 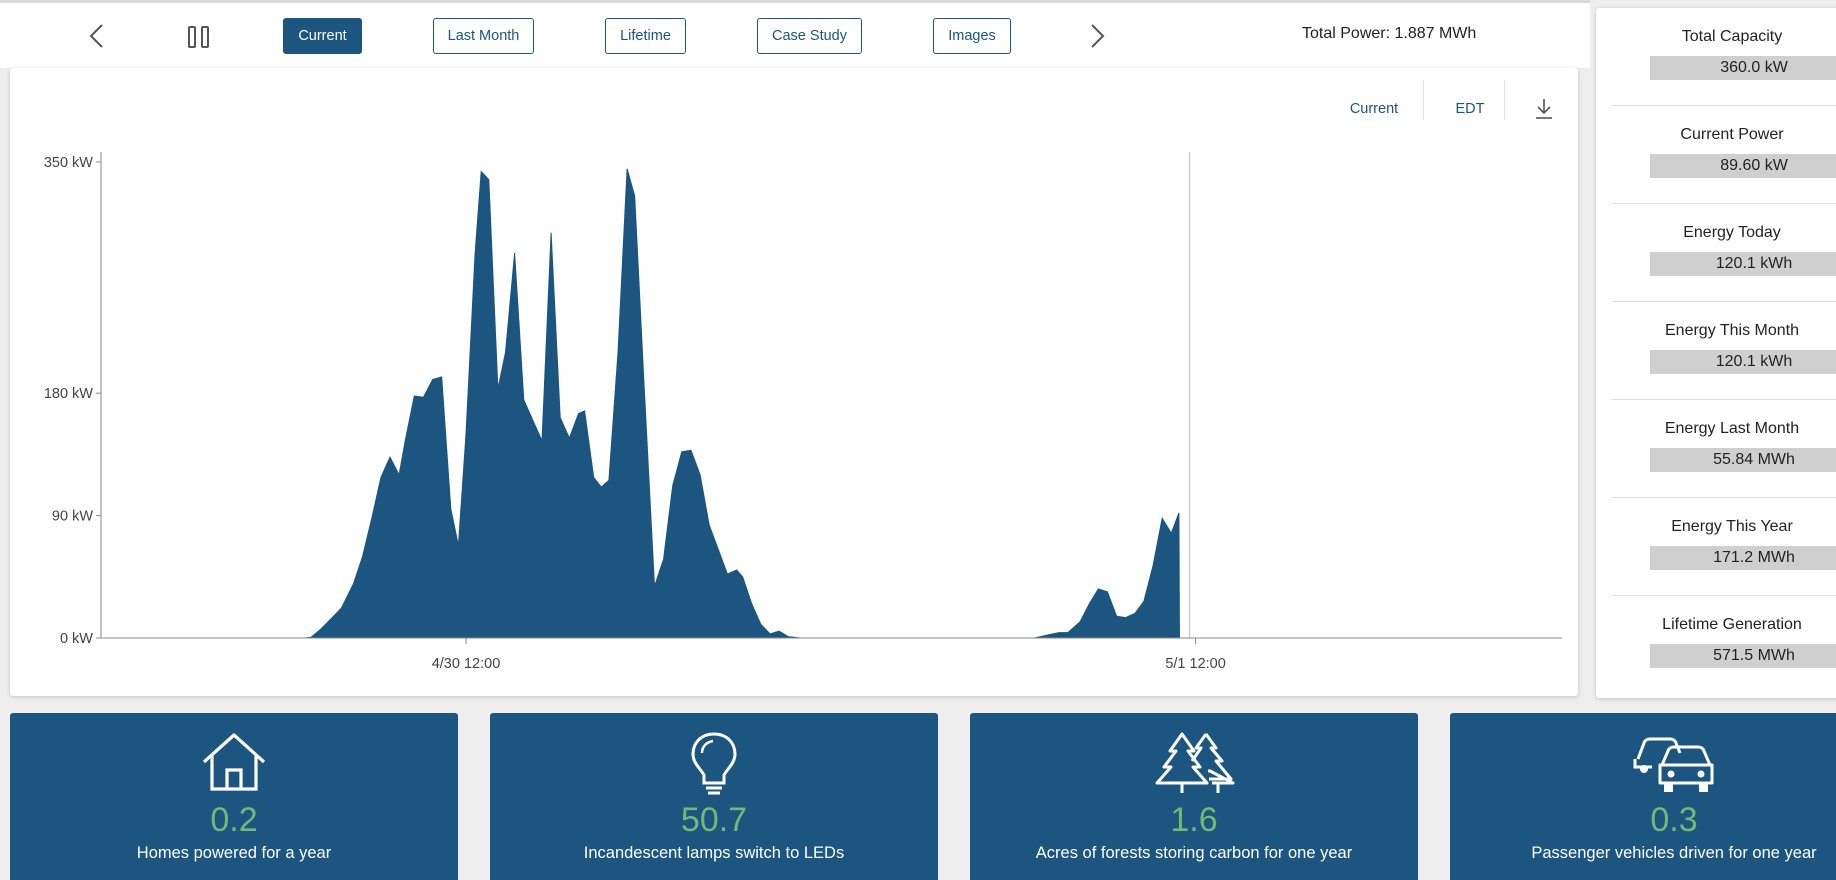 I want to click on x-tick-label: 4/30 12:00, so click(x=466, y=664).